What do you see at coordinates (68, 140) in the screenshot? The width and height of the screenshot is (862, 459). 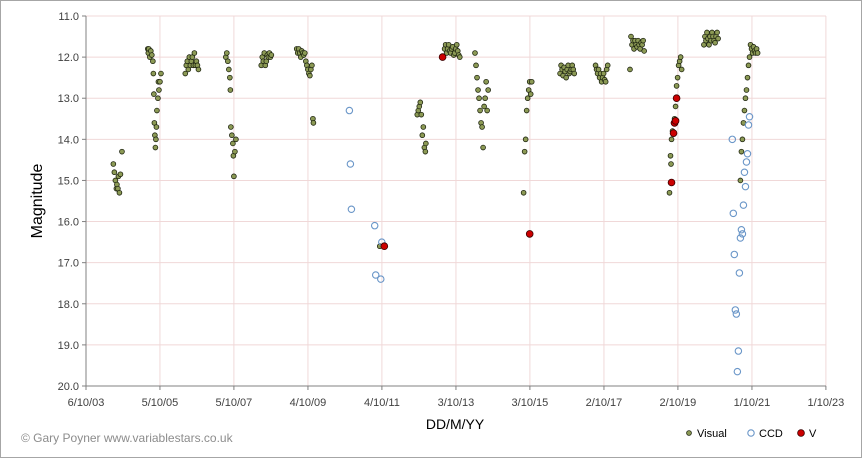 I see `y-tick-label: 14.0` at bounding box center [68, 140].